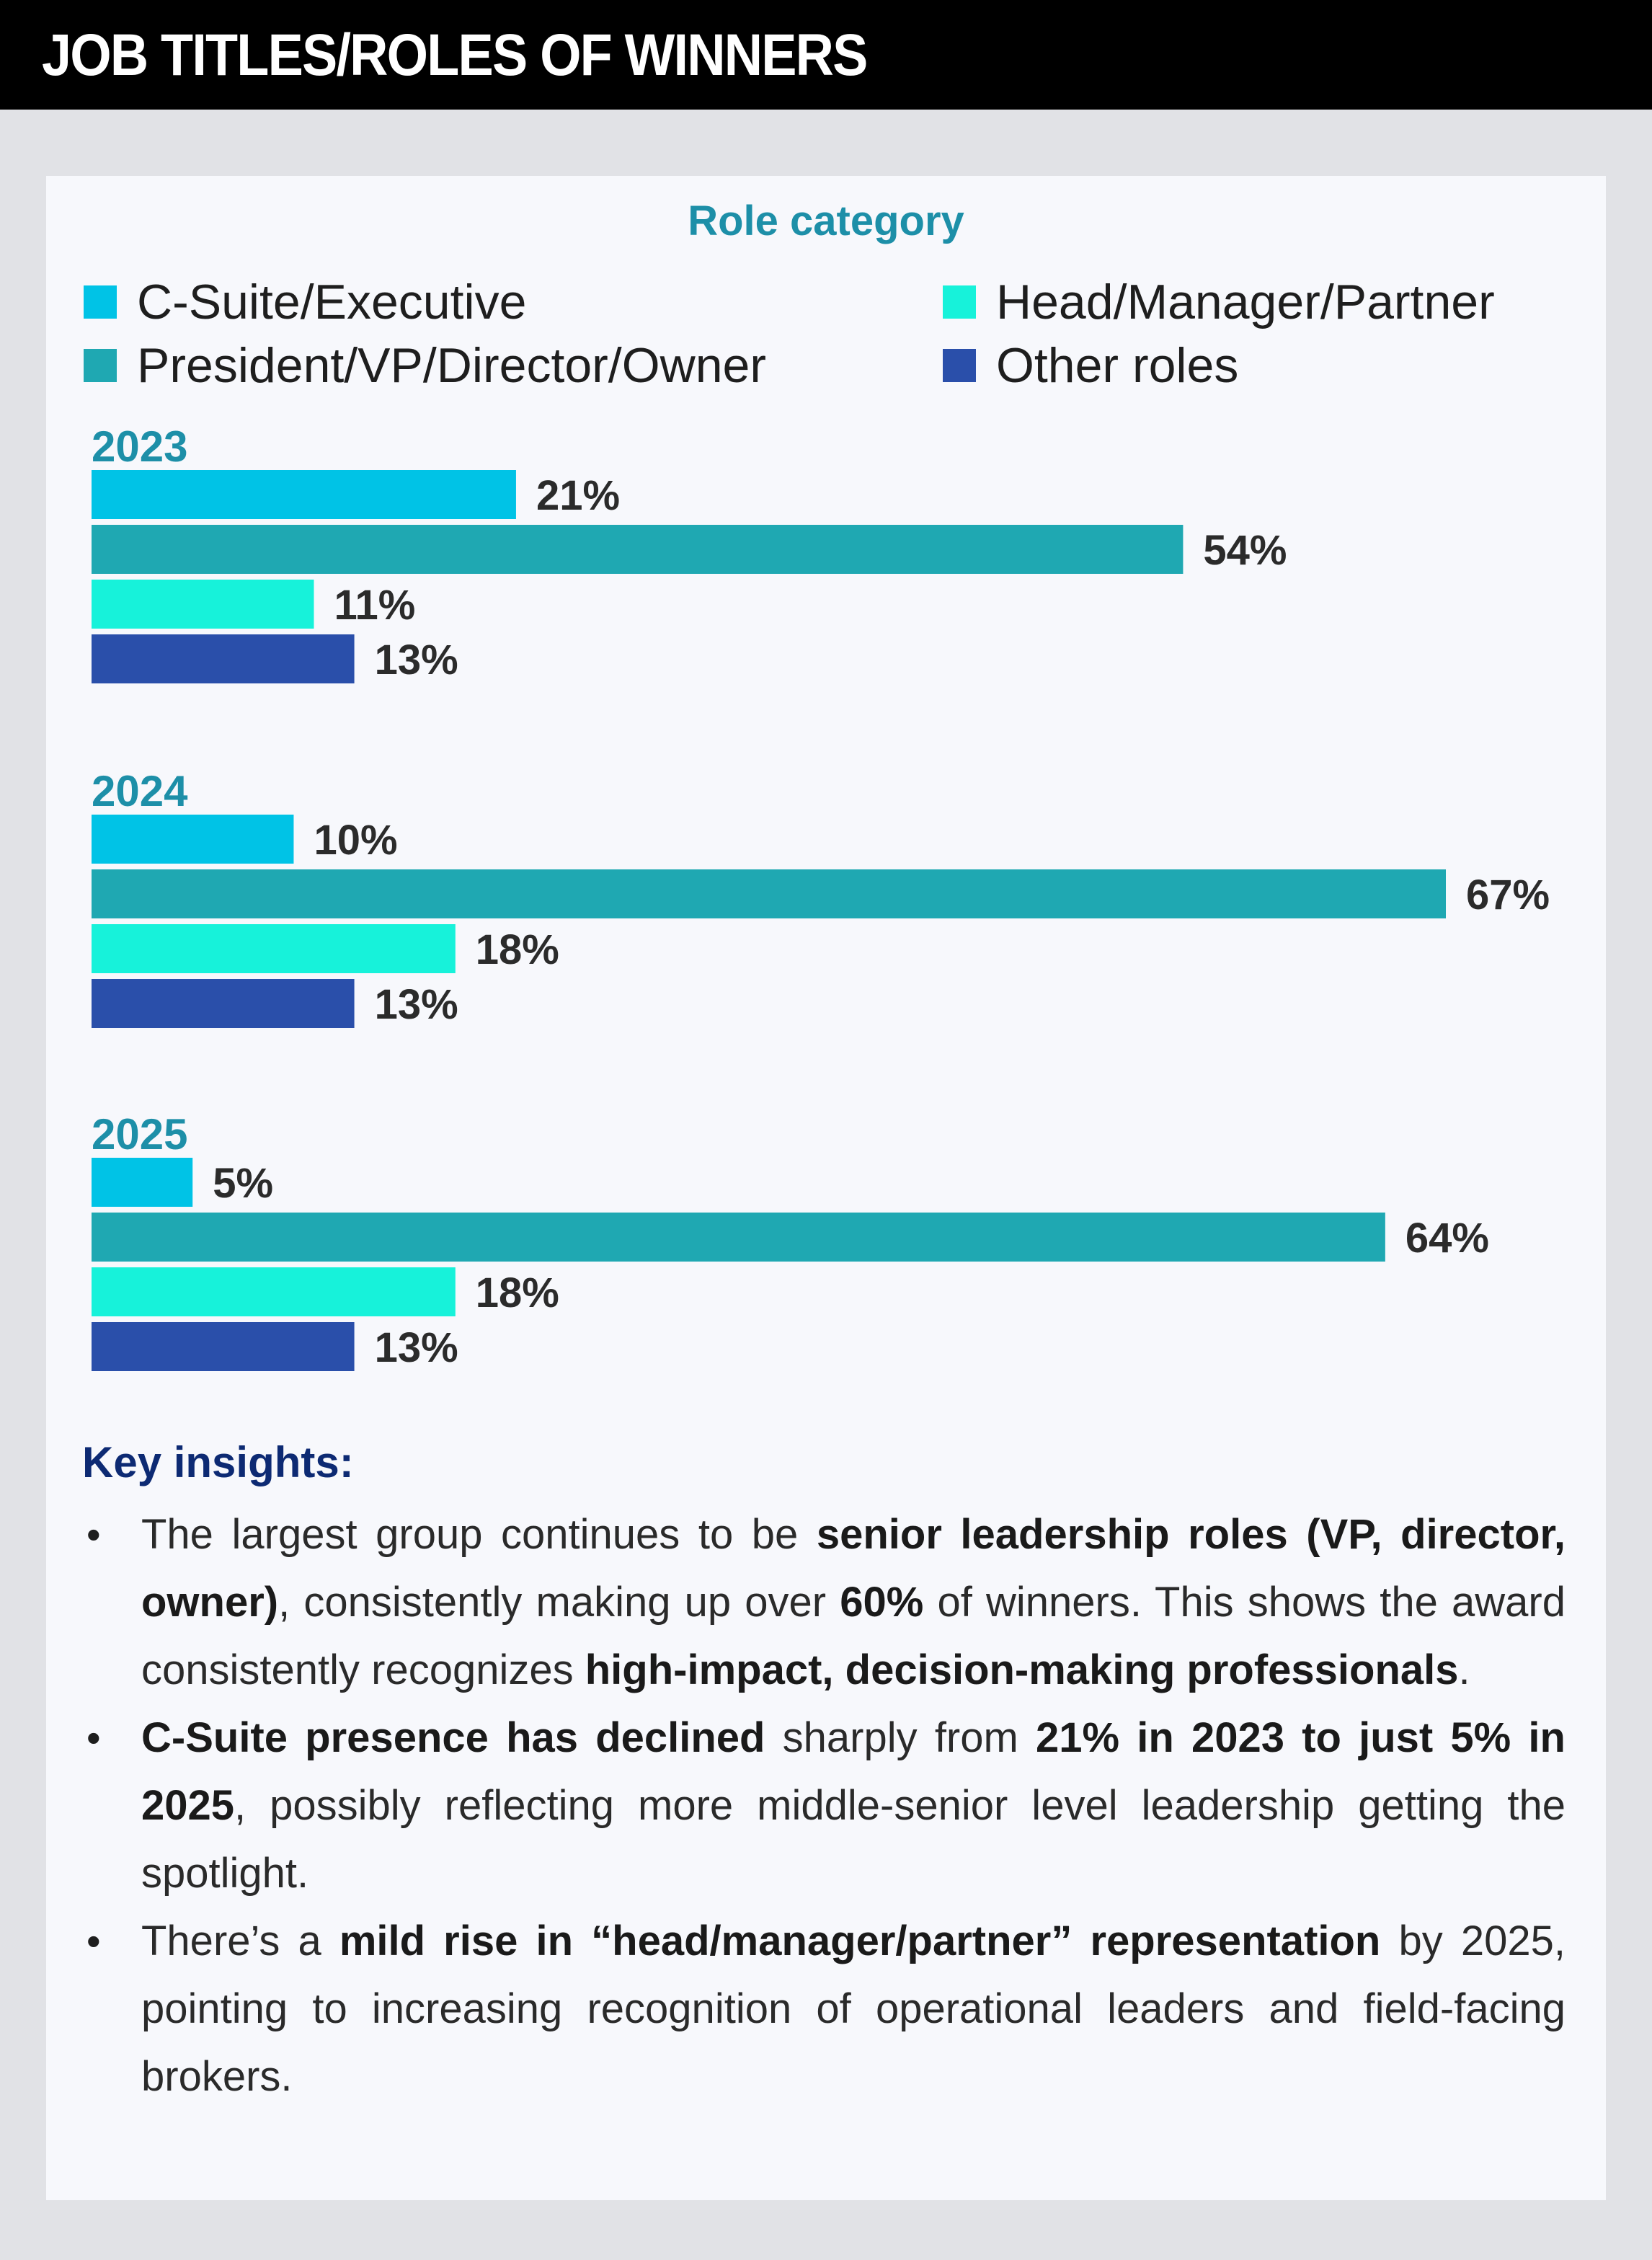  I want to click on legend-swatch-other-roles, so click(960, 365).